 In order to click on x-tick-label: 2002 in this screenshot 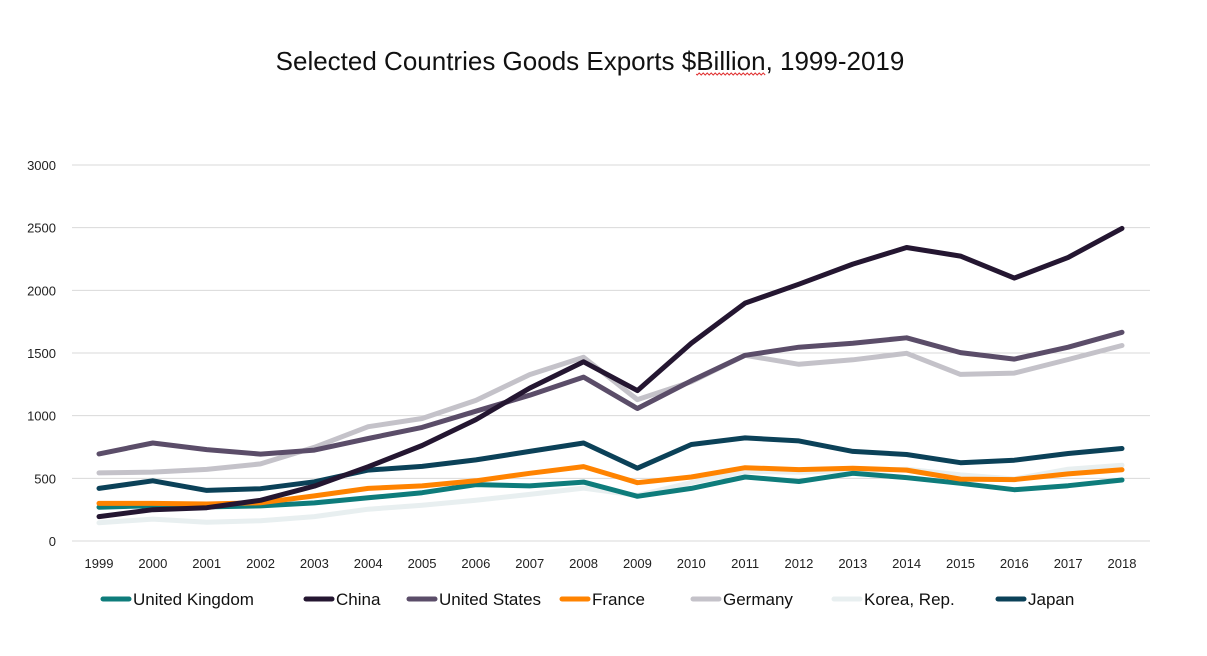, I will do `click(260, 563)`.